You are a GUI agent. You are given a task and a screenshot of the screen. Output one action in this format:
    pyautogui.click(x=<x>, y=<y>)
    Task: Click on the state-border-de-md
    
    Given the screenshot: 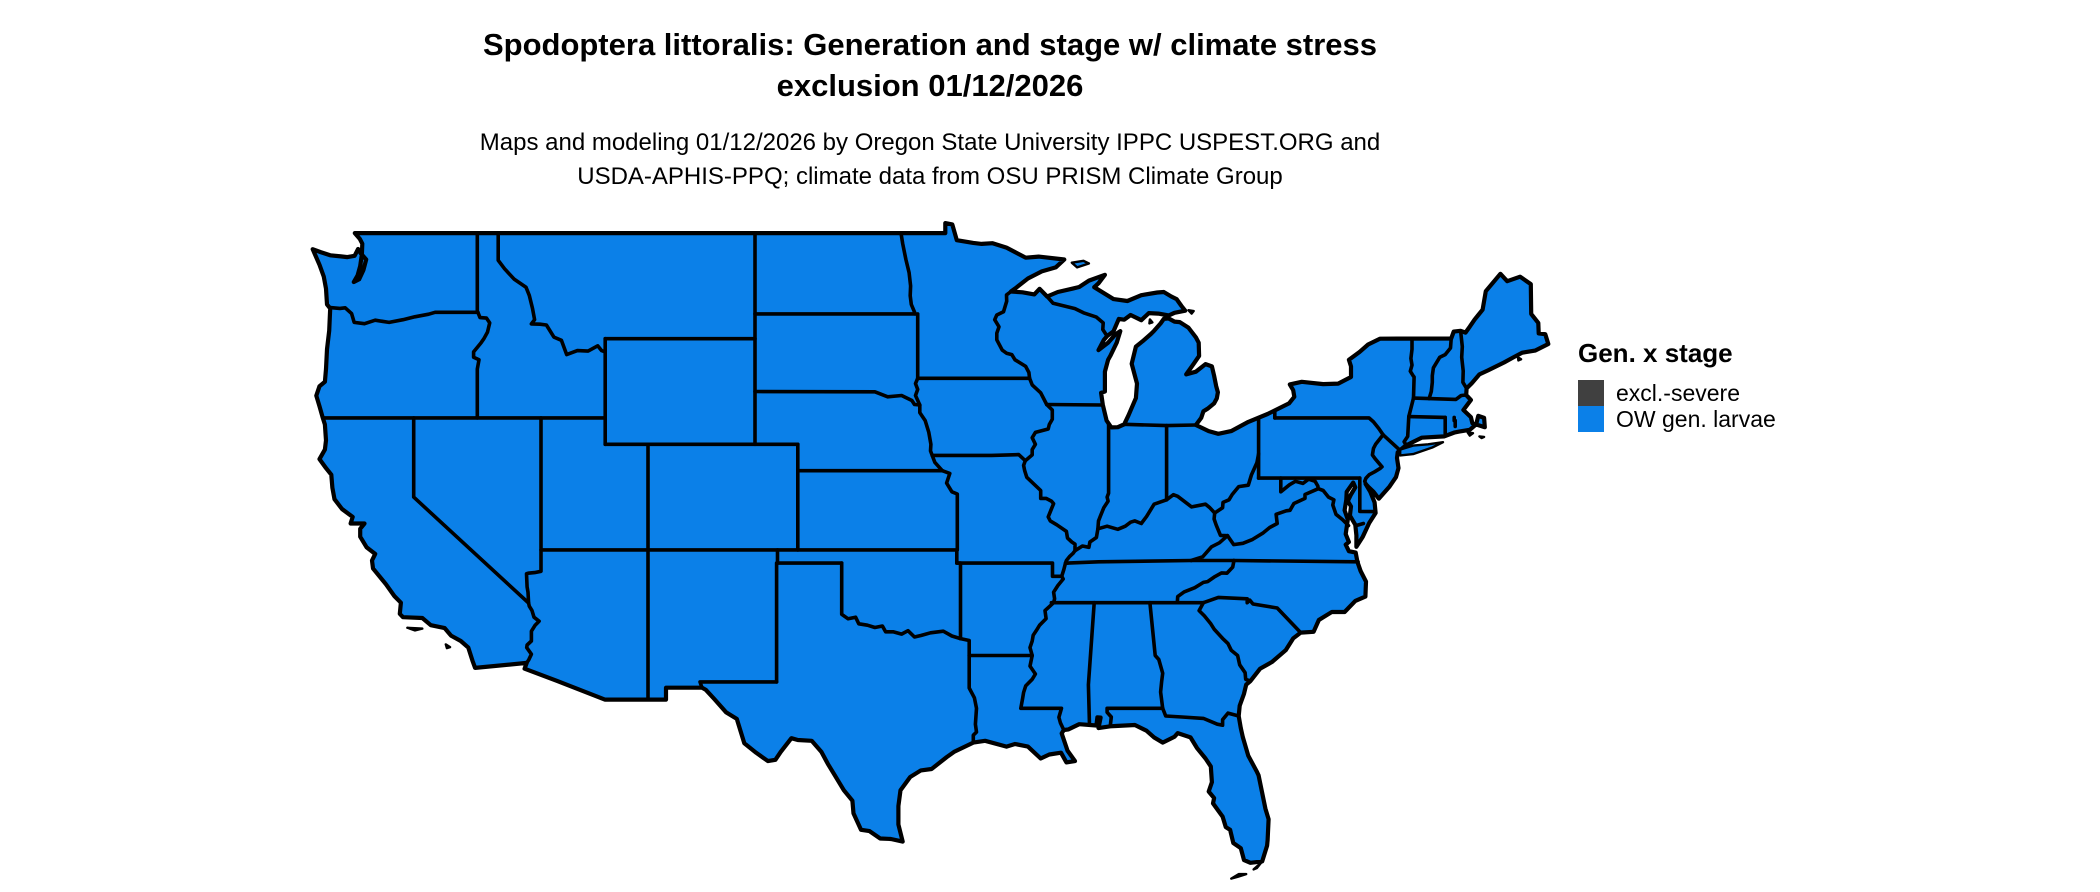 What is the action you would take?
    pyautogui.click(x=1368, y=495)
    